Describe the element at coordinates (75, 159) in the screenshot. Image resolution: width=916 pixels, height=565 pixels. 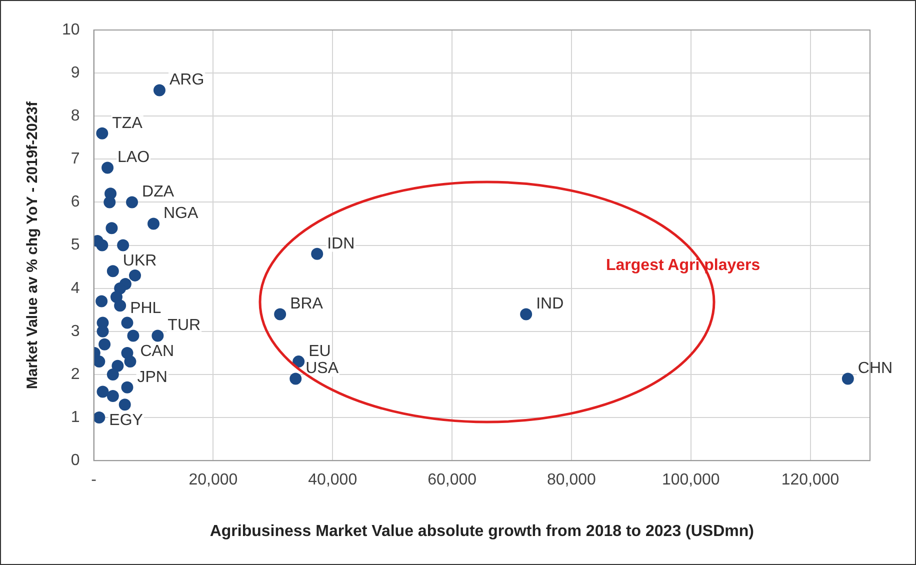
I see `y-tick-label: 7` at that location.